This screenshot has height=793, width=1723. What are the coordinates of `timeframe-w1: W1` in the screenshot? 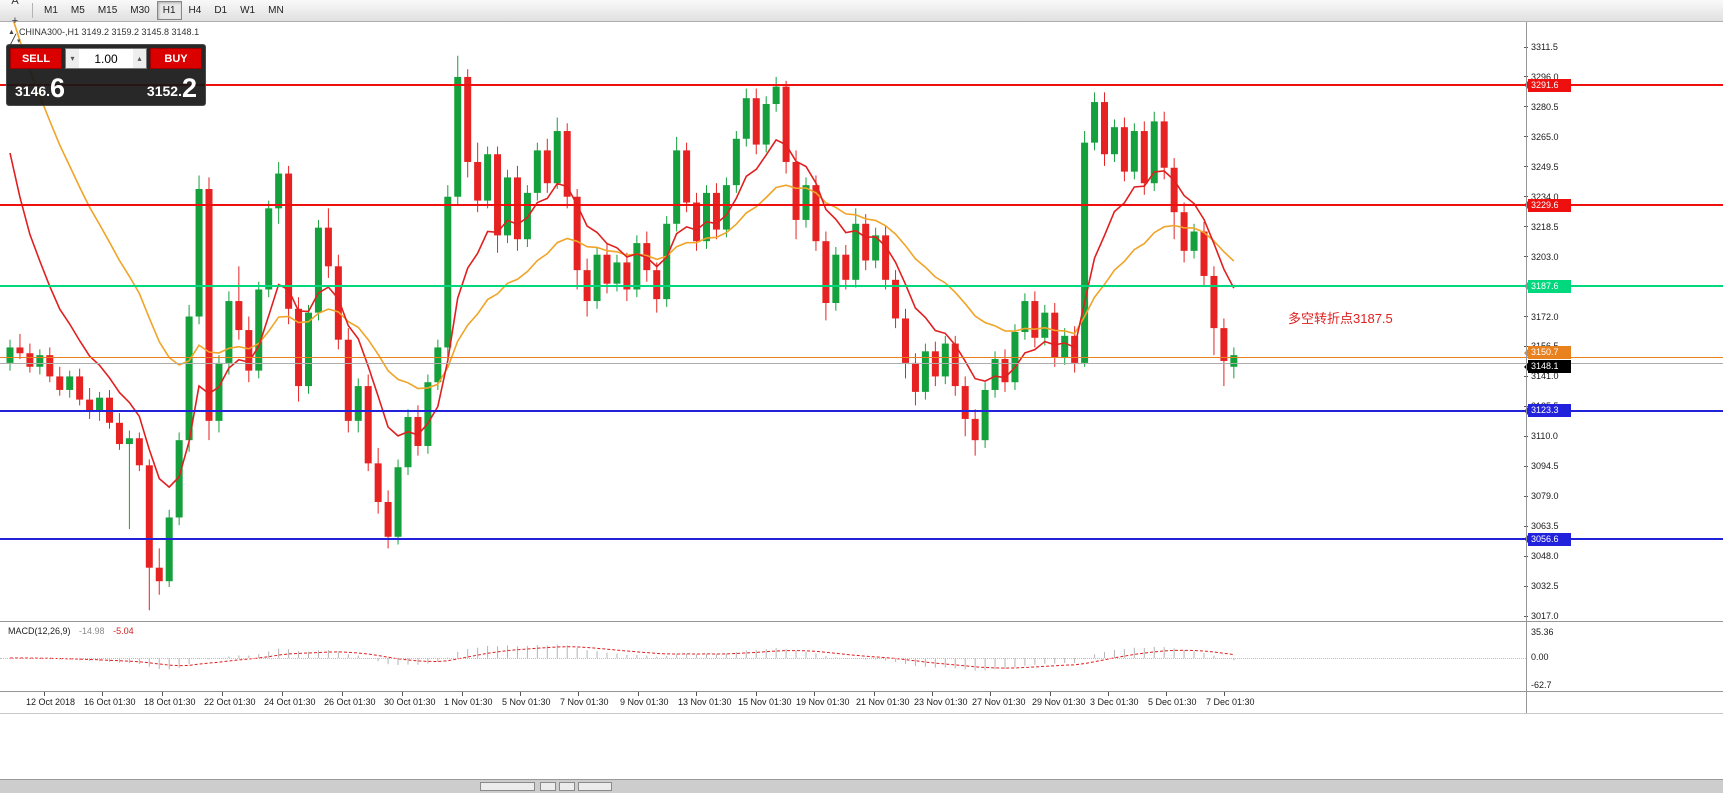 It's located at (248, 10).